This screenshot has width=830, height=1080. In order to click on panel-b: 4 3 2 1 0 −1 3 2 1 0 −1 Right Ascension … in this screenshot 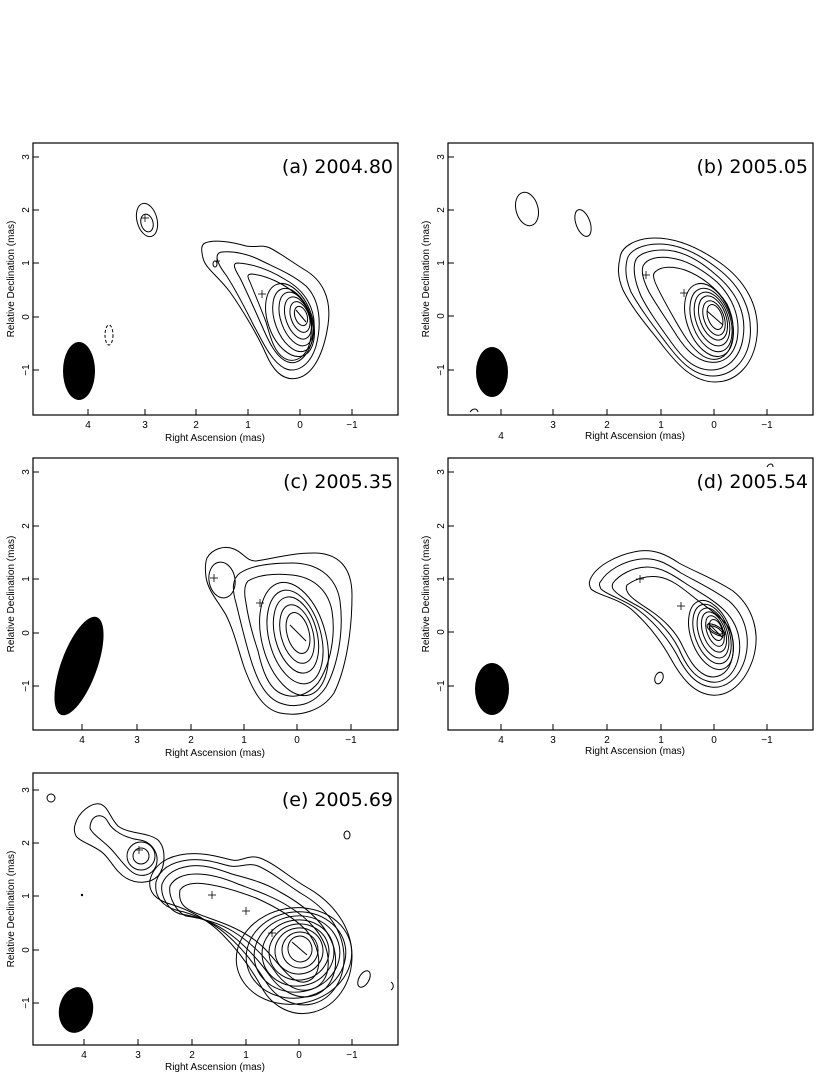, I will do `click(617, 295)`.